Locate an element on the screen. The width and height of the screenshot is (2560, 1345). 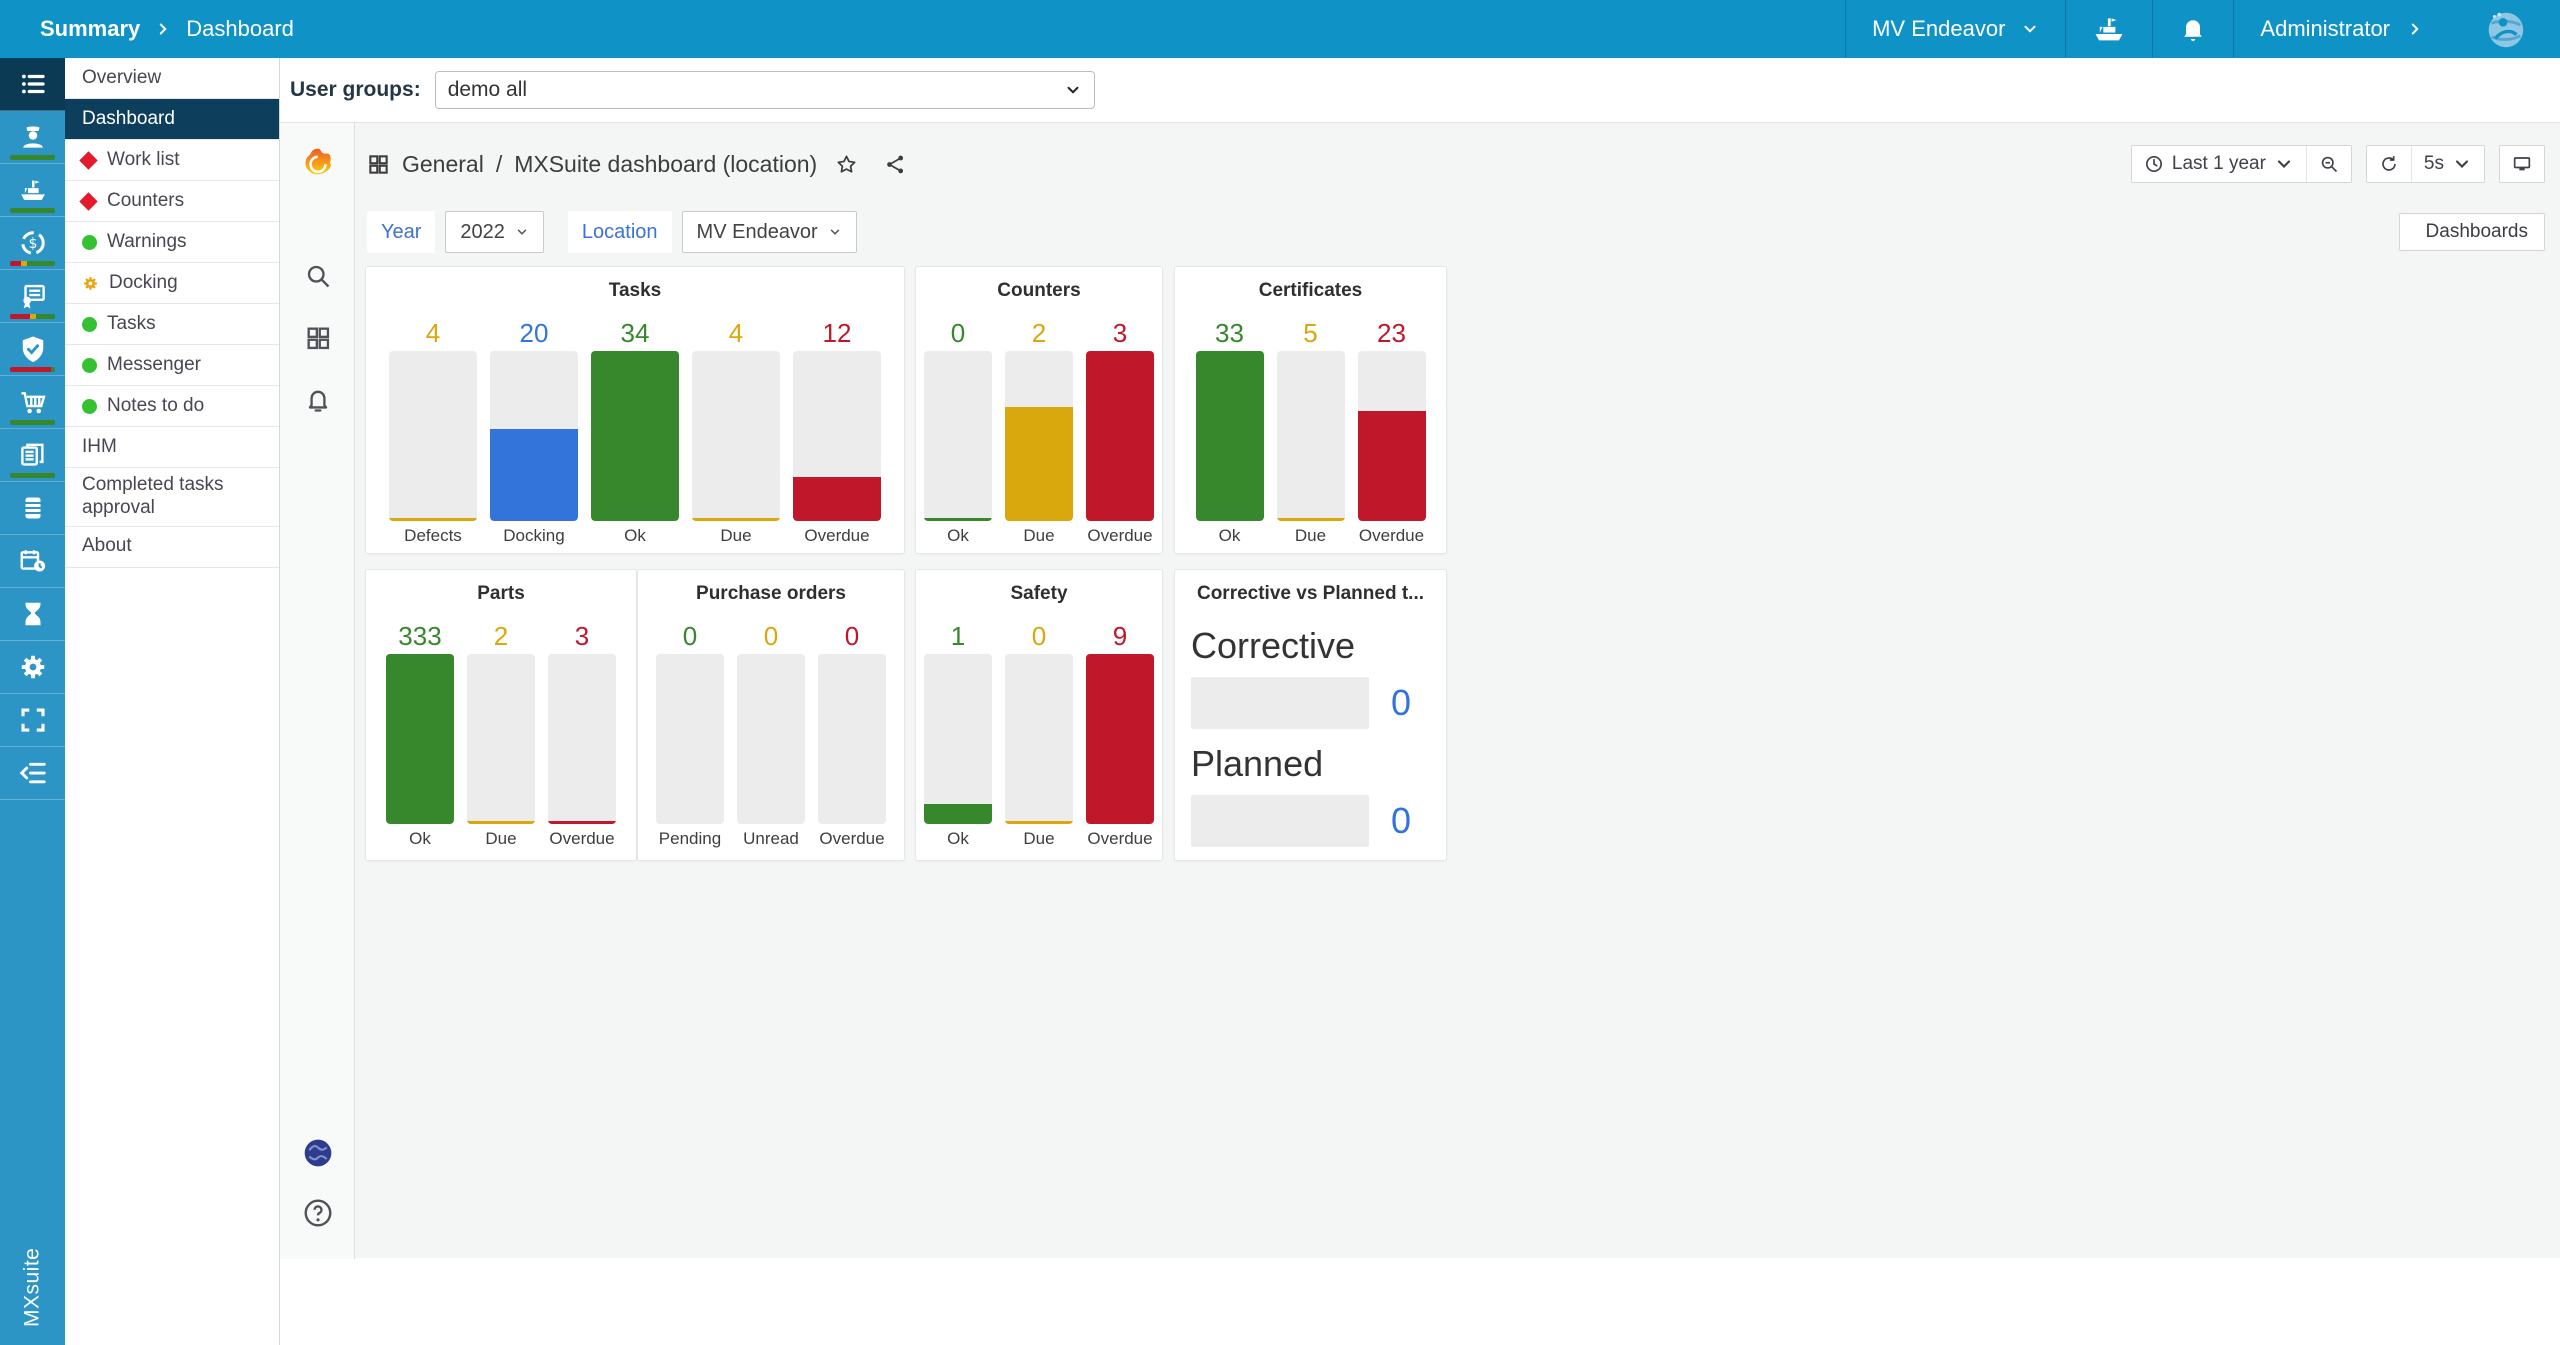
star-icon is located at coordinates (846, 164).